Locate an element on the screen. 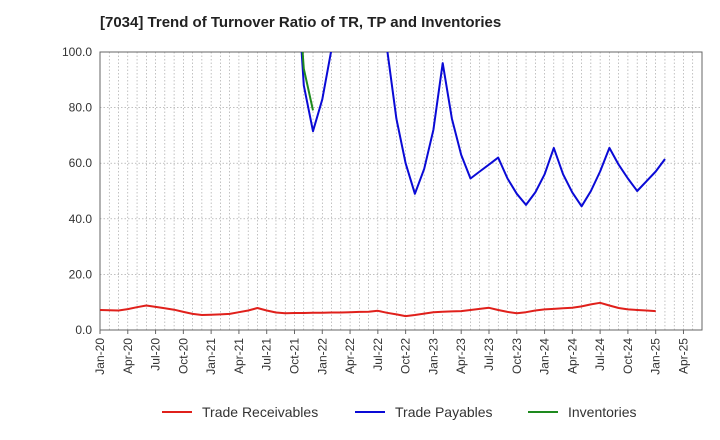  x-tick-label: Jan-20 is located at coordinates (100, 356).